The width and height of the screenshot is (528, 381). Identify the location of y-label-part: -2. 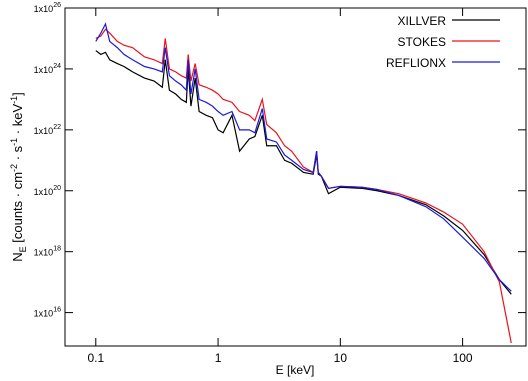
(14, 168).